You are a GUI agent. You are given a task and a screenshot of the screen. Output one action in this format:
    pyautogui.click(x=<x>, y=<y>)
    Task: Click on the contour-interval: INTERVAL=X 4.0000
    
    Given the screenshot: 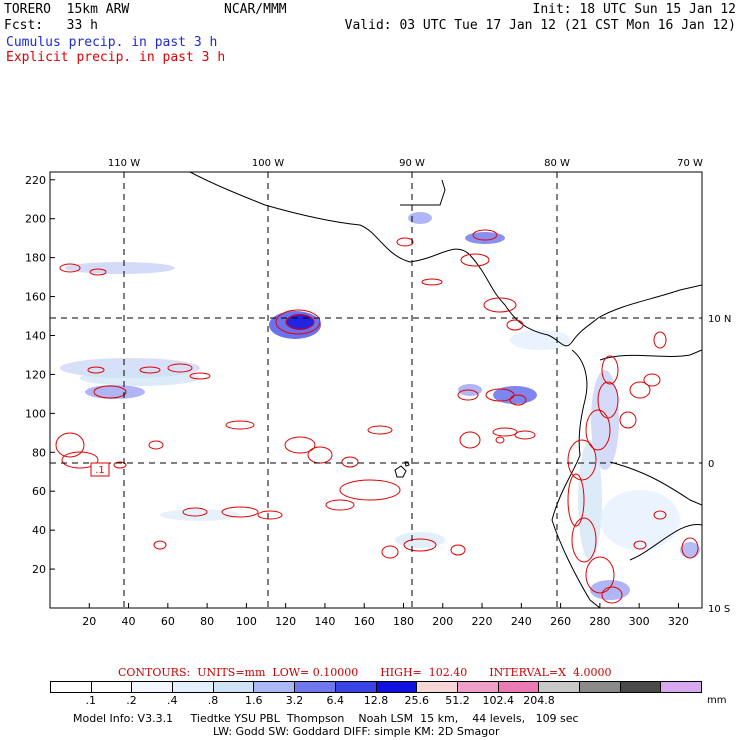 What is the action you would take?
    pyautogui.click(x=550, y=672)
    